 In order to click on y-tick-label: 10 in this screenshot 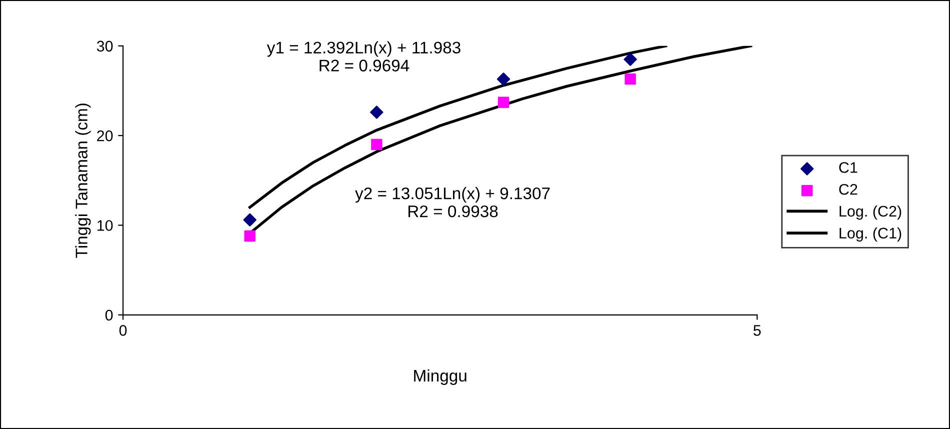, I will do `click(105, 225)`.